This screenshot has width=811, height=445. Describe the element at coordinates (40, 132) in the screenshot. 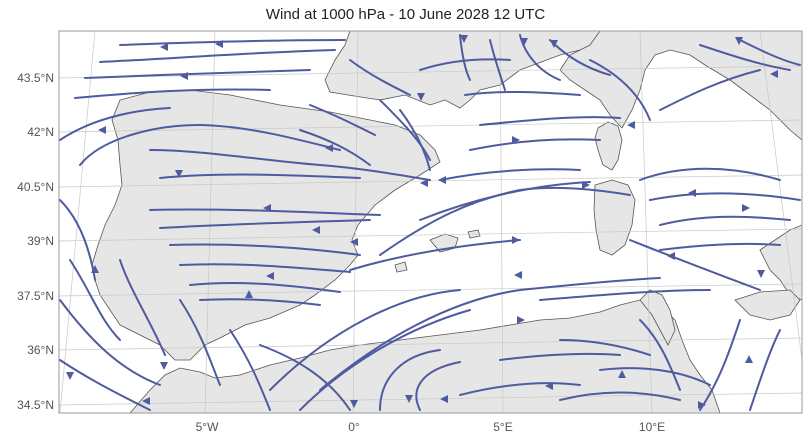

I see `lat-label: 42°N` at that location.